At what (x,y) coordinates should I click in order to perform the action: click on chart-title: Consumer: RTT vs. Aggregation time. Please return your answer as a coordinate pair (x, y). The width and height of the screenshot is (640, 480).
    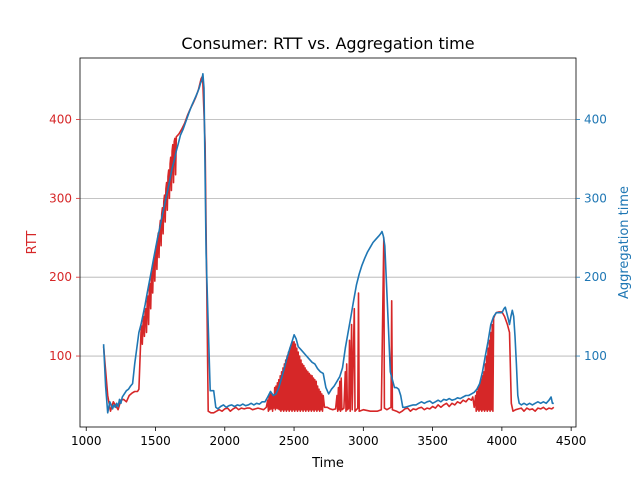
    Looking at the image, I should click on (327, 43).